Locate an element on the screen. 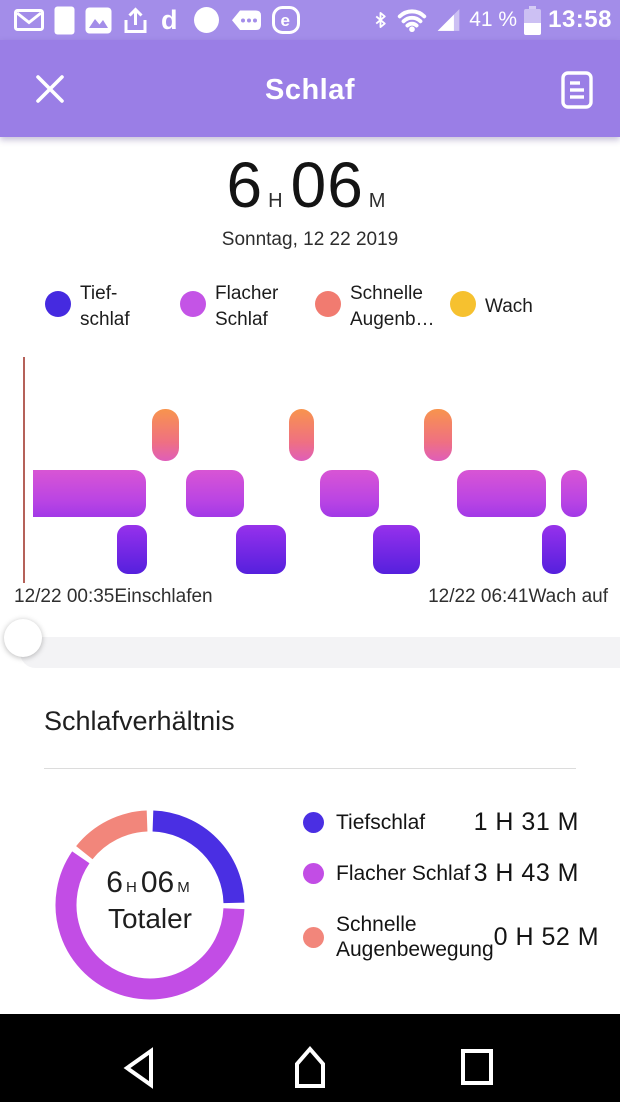  ratio-row: Schnelle Augenbewegung 0 H 52 M is located at coordinates (451, 937).